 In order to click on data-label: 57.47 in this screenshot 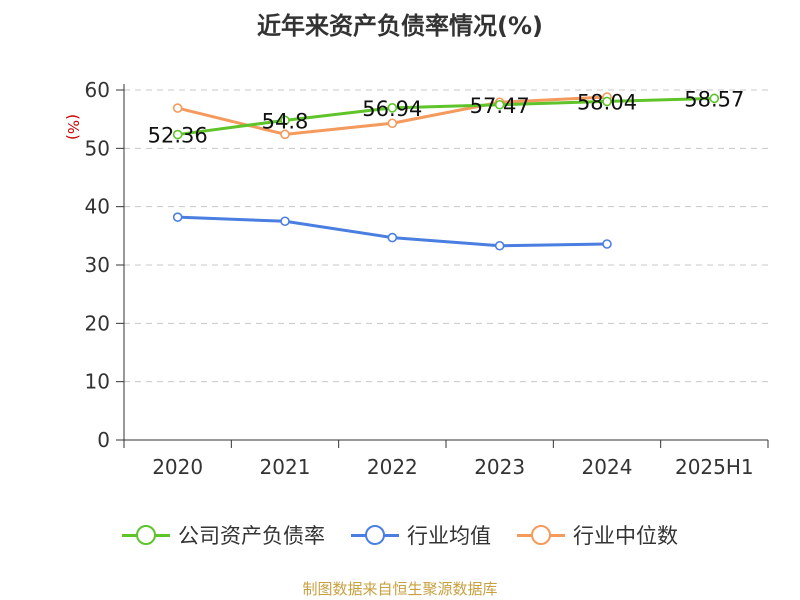, I will do `click(500, 106)`.